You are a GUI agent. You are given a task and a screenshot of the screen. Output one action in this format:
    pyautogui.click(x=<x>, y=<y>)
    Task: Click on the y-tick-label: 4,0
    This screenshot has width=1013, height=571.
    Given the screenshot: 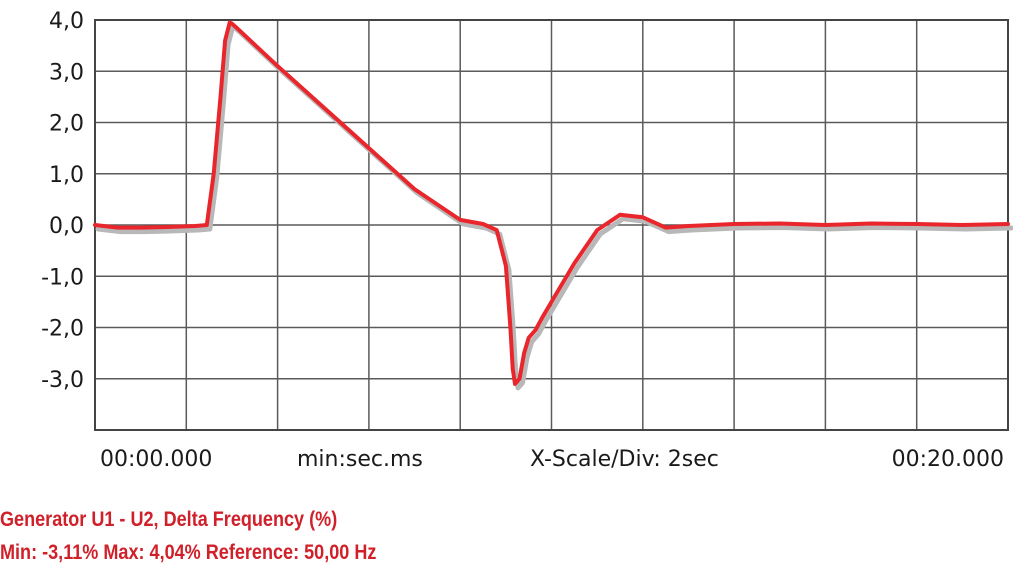 What is the action you would take?
    pyautogui.click(x=66, y=21)
    